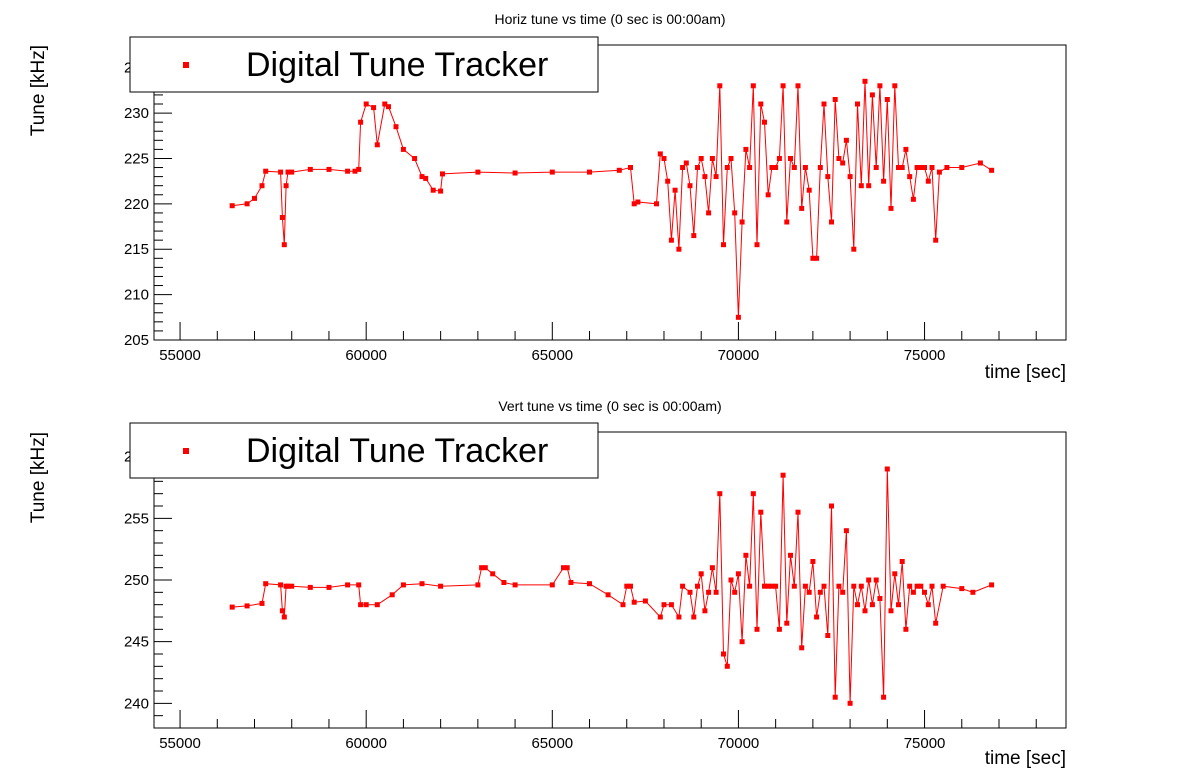 This screenshot has width=1198, height=774. Describe the element at coordinates (180, 355) in the screenshot. I see `chart1-x-tick-label: 55000` at that location.